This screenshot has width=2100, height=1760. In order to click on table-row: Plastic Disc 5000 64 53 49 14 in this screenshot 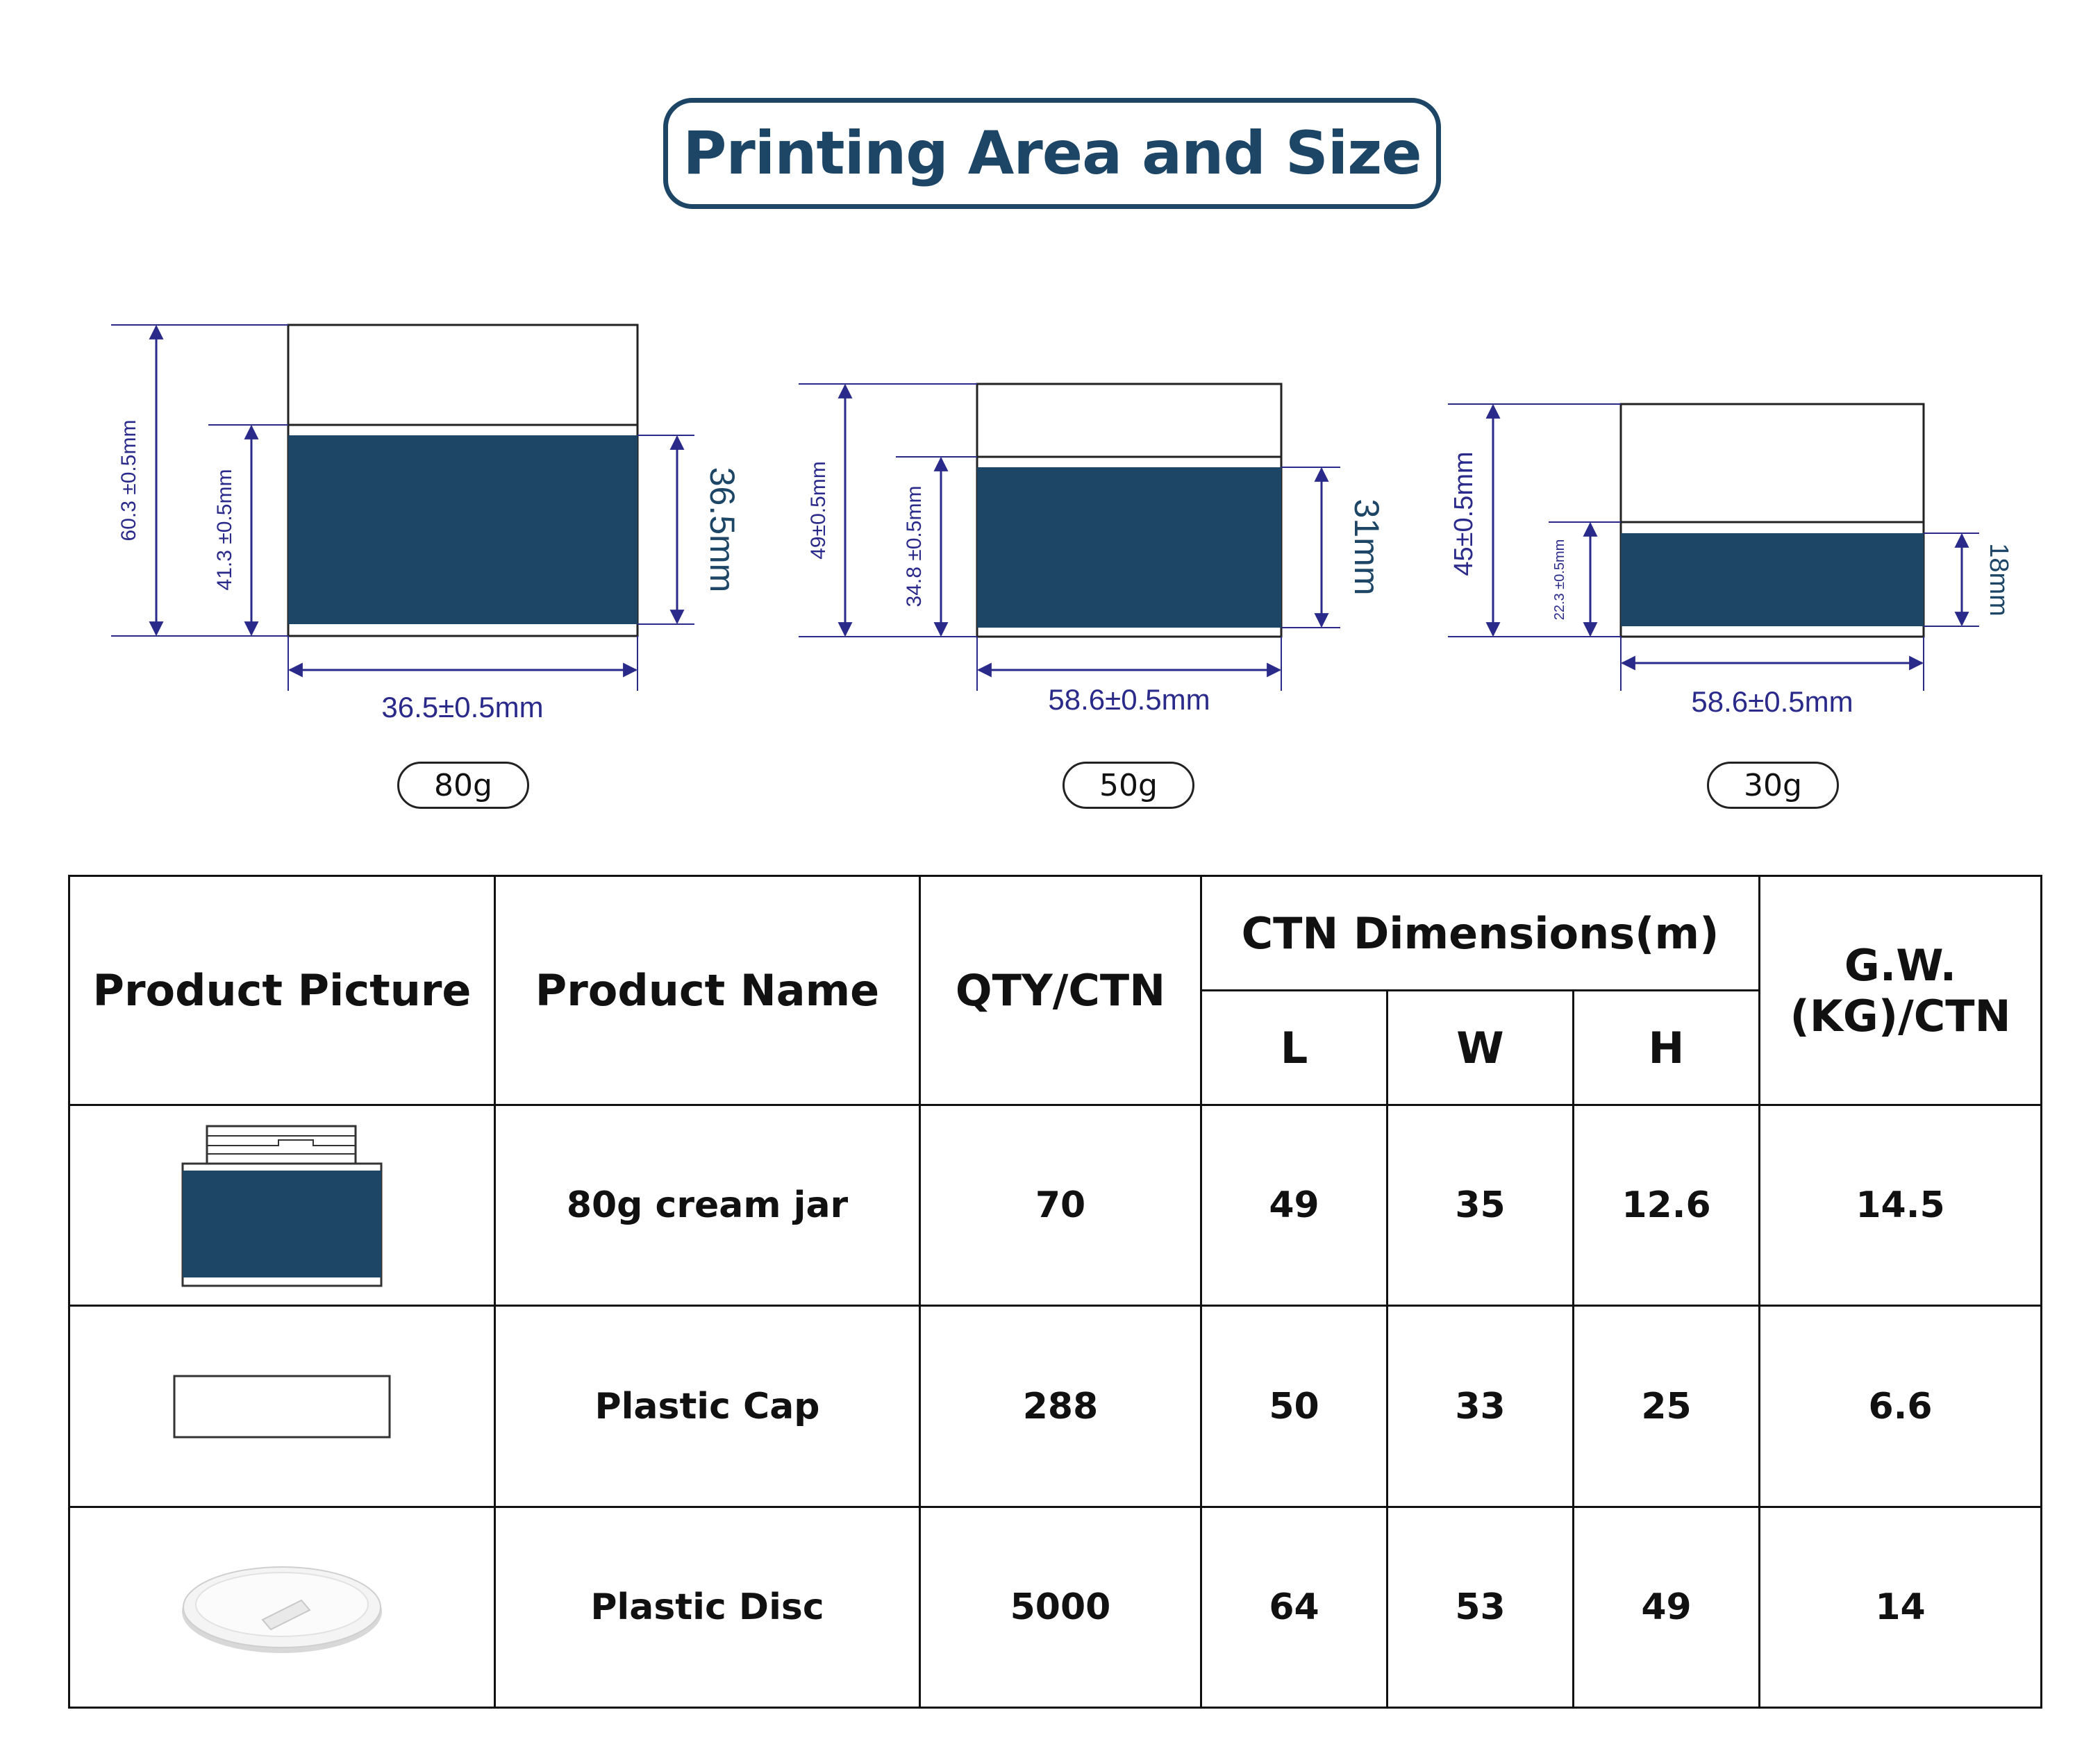, I will do `click(1055, 1607)`.